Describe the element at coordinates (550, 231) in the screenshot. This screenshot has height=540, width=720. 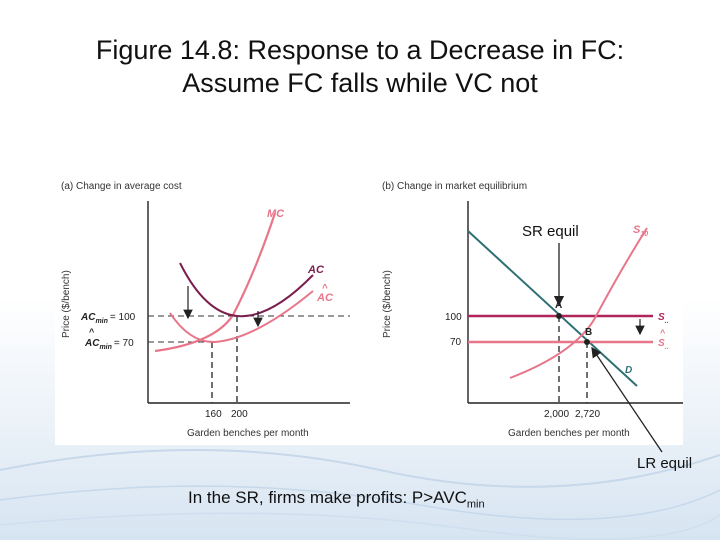
I see `sr-equil-label: SR equil` at that location.